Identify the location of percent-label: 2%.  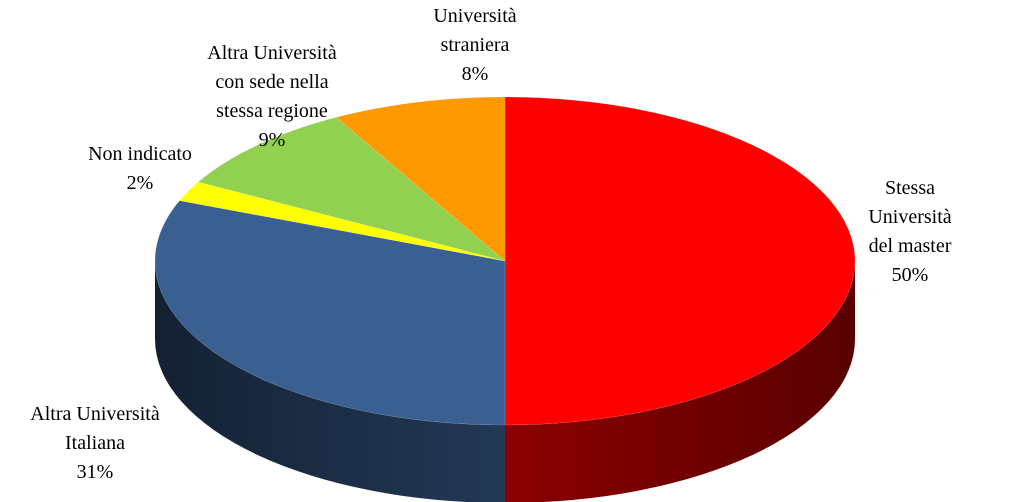
(140, 183).